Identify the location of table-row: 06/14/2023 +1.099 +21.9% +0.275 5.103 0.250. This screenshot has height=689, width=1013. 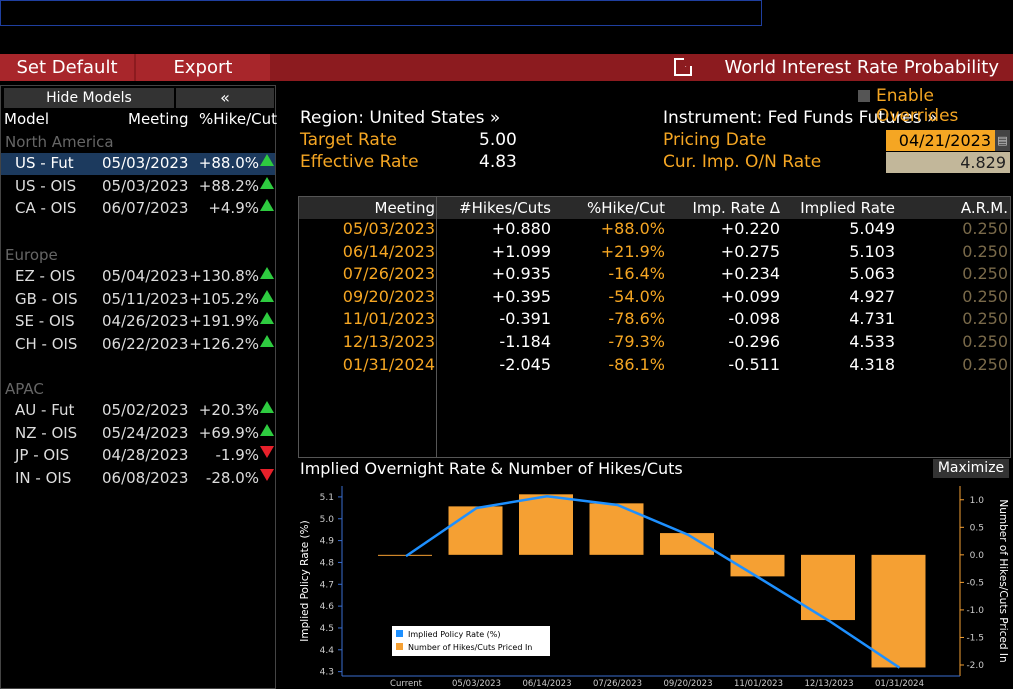
(654, 253).